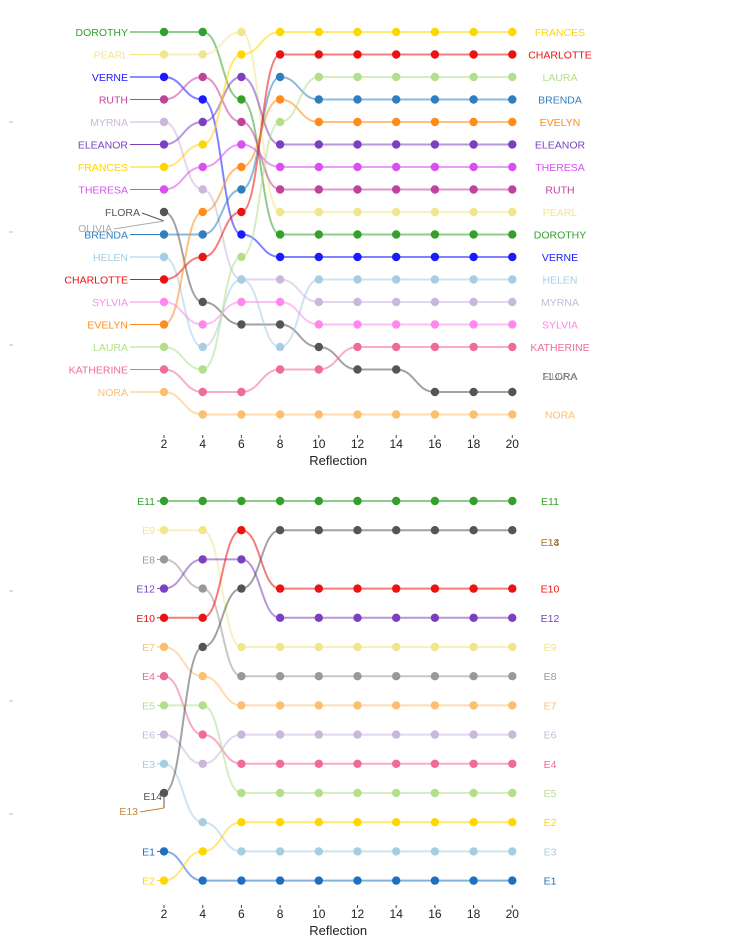 The width and height of the screenshot is (750, 950). Describe the element at coordinates (152, 797) in the screenshot. I see `left-label-e14: E14` at that location.